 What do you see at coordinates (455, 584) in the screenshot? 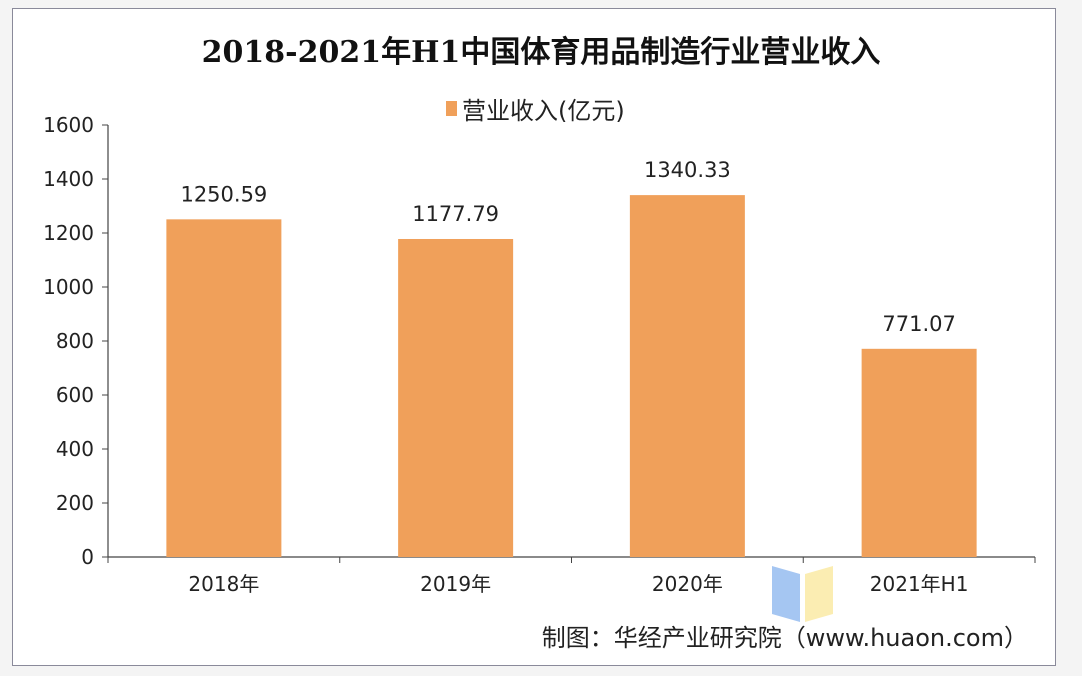
I see `x-tick-label: 2019年` at bounding box center [455, 584].